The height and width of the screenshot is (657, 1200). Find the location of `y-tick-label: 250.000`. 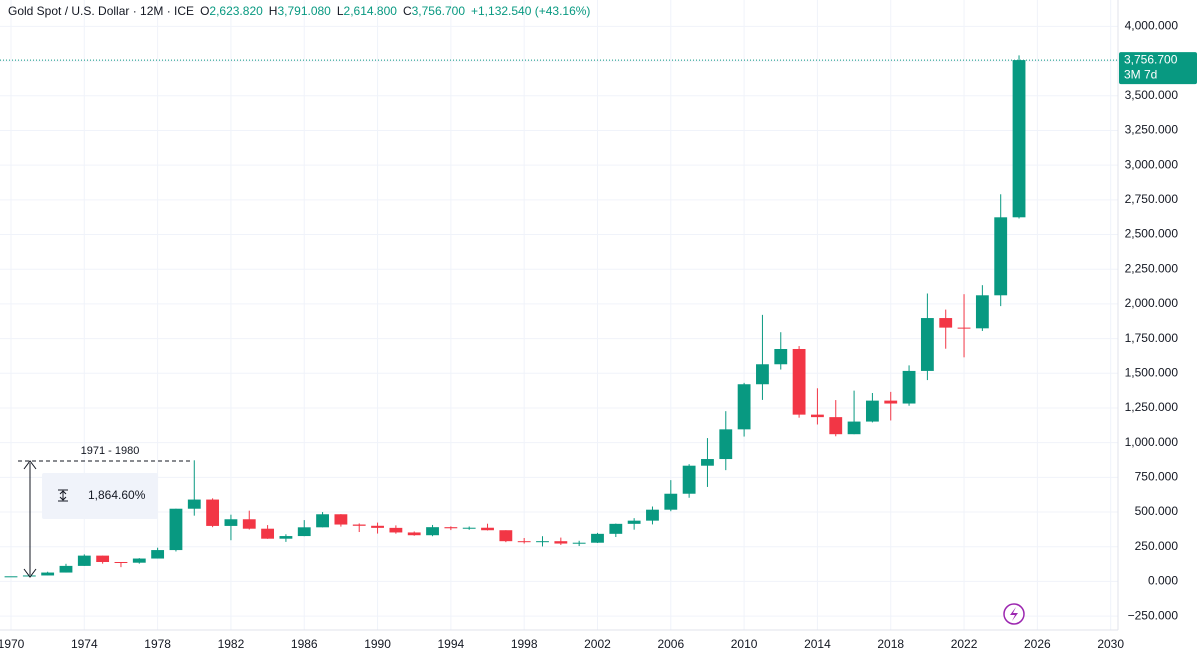

y-tick-label: 250.000 is located at coordinates (1157, 546).